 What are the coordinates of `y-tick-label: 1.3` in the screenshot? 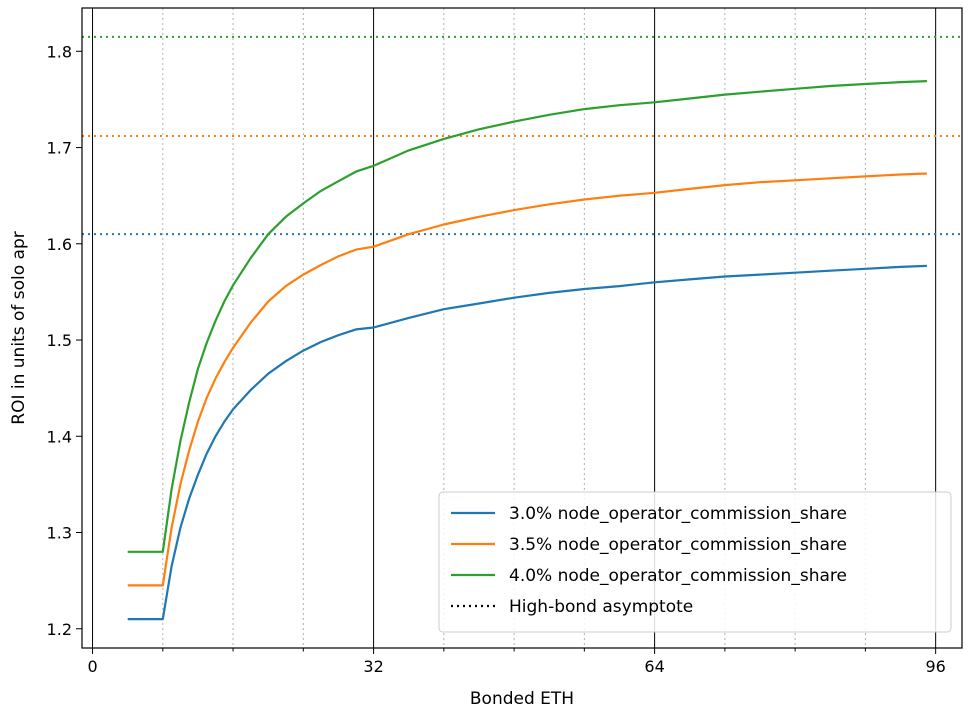 It's located at (59, 533).